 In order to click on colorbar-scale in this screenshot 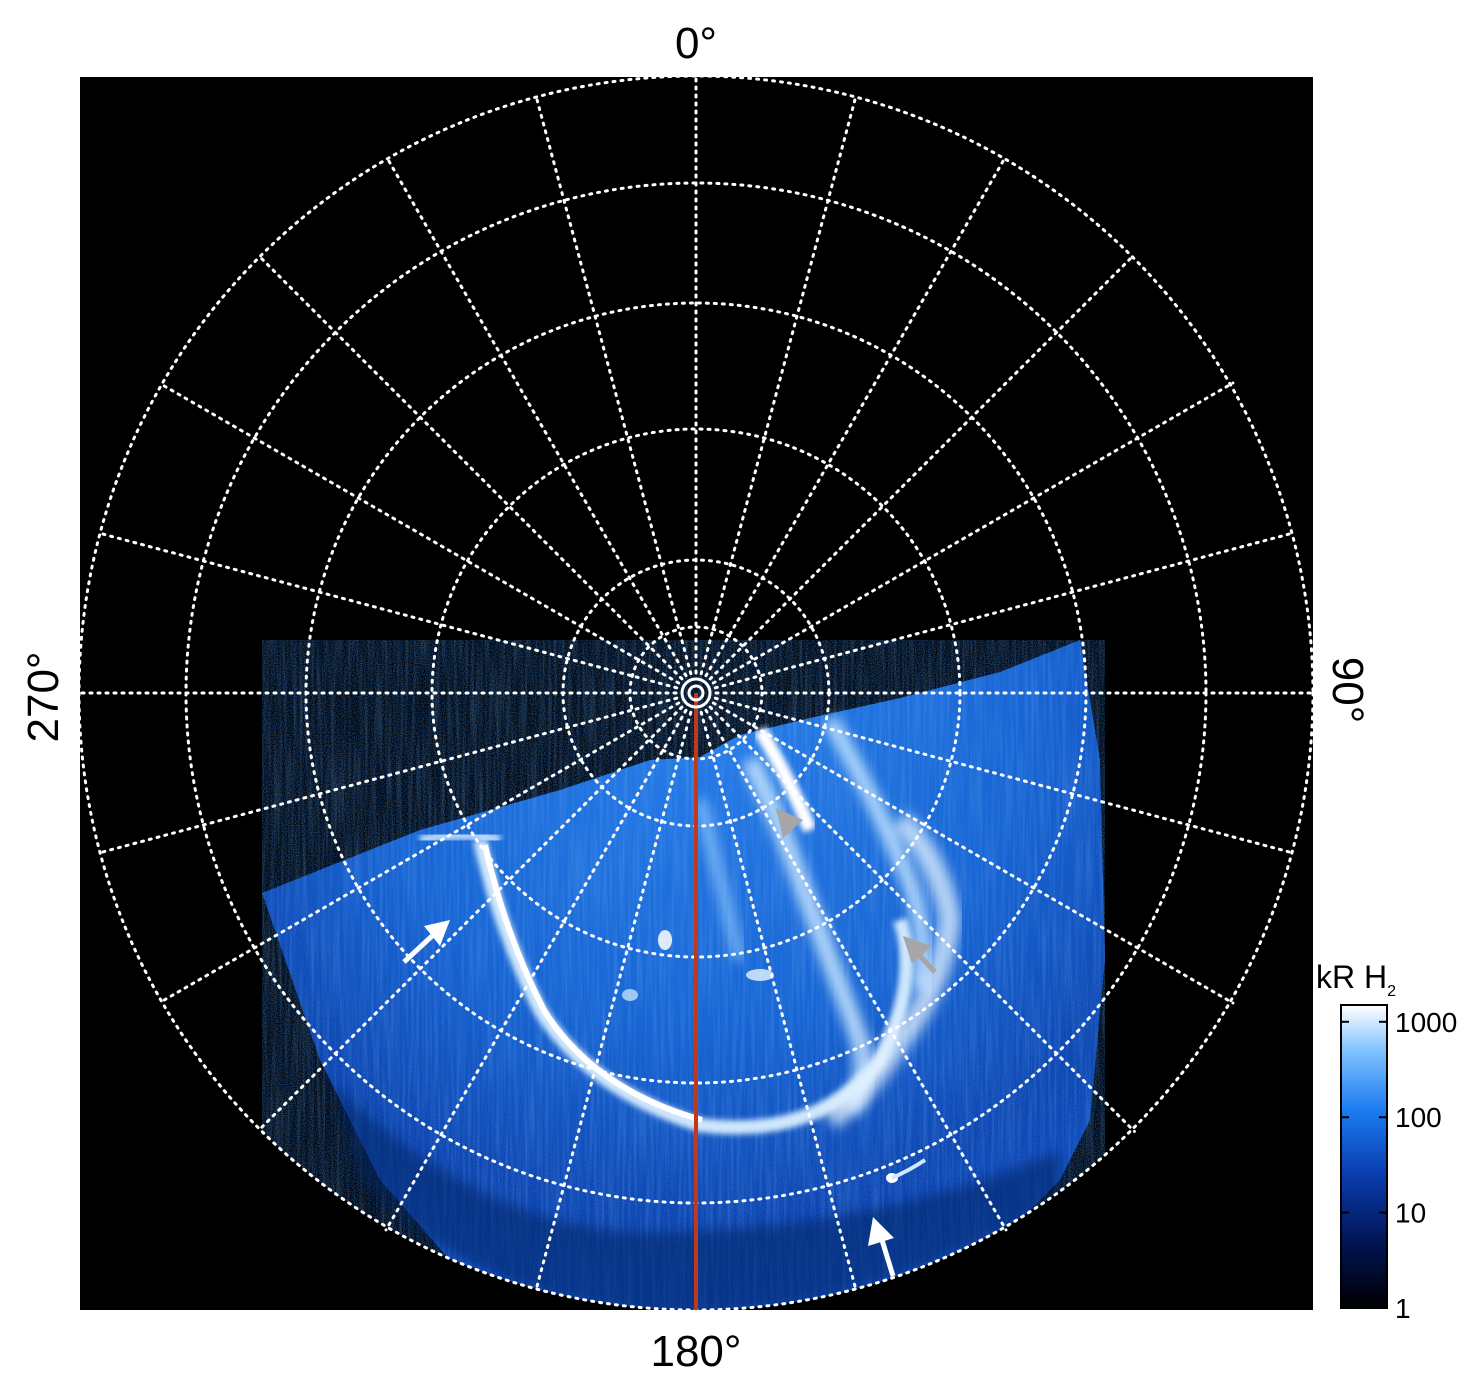, I will do `click(1364, 1156)`.